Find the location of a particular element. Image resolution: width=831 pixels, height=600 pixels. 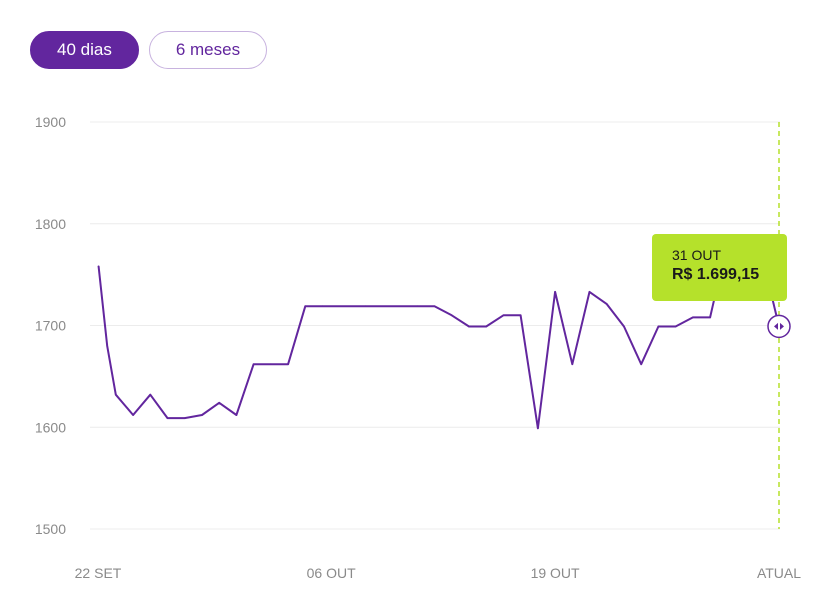

x-tick-label: 06 OUT is located at coordinates (331, 573).